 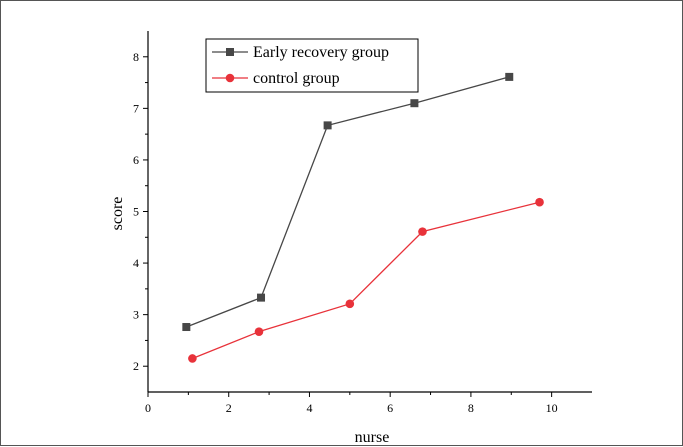 I want to click on x-tick-label: 10, so click(x=552, y=408).